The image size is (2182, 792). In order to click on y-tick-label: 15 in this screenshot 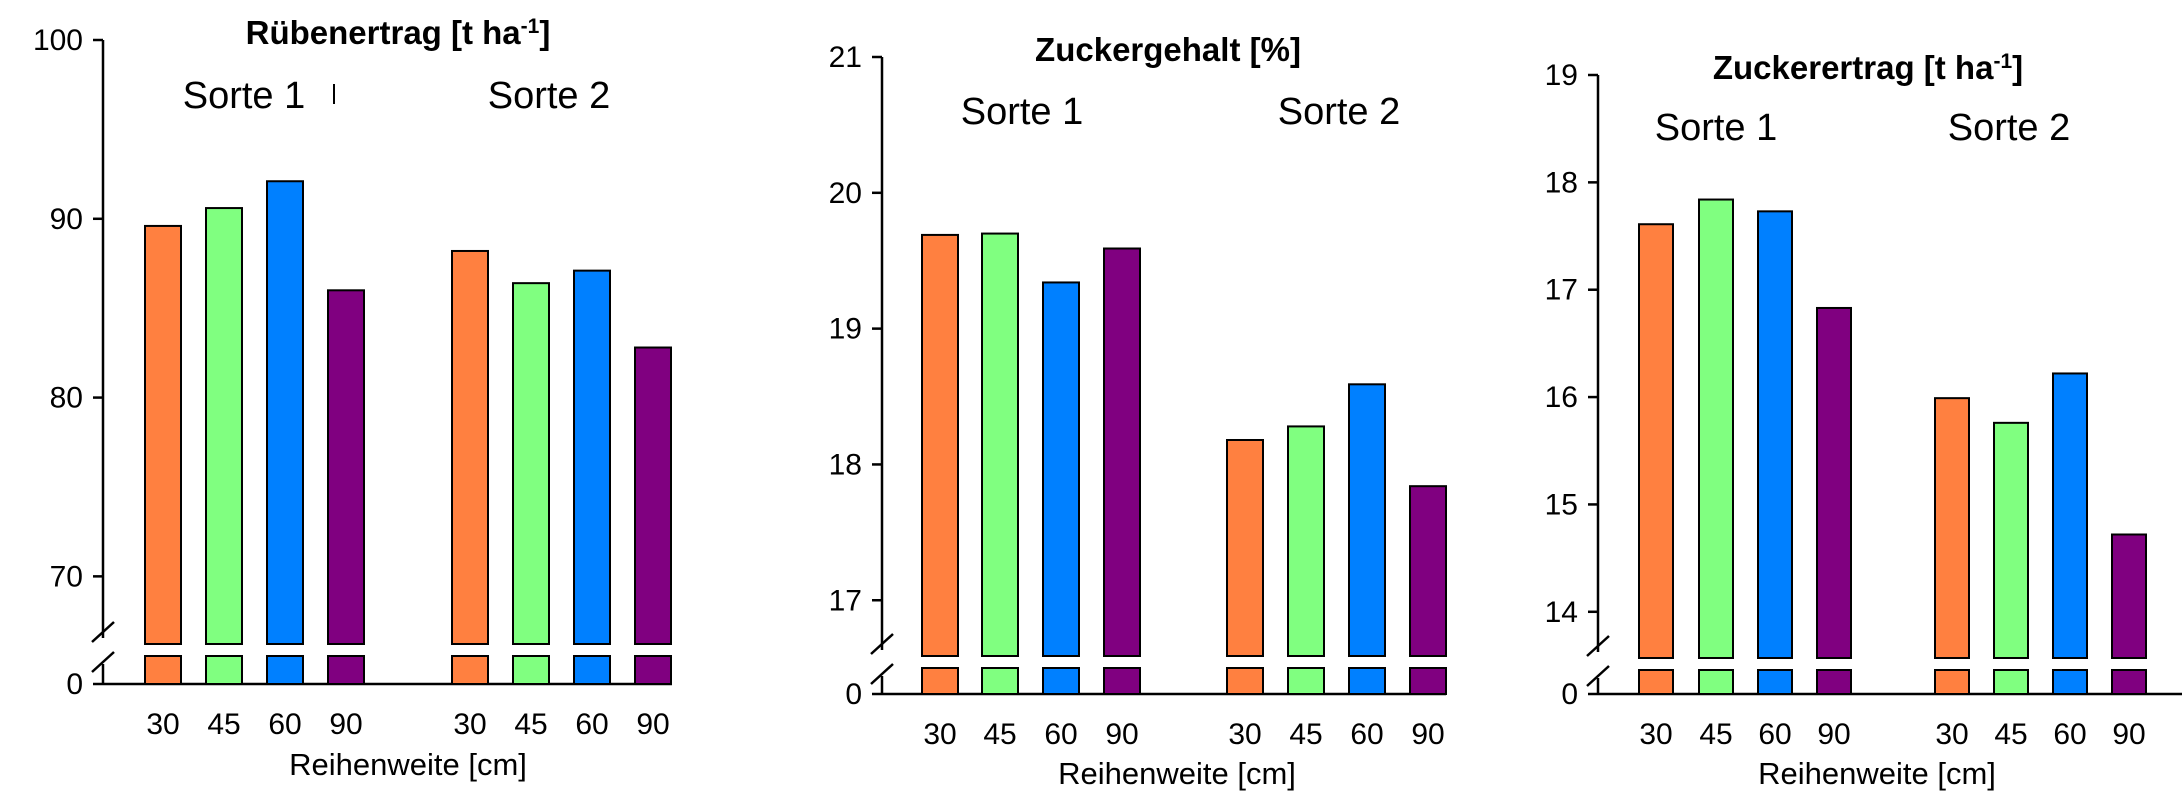, I will do `click(1561, 504)`.